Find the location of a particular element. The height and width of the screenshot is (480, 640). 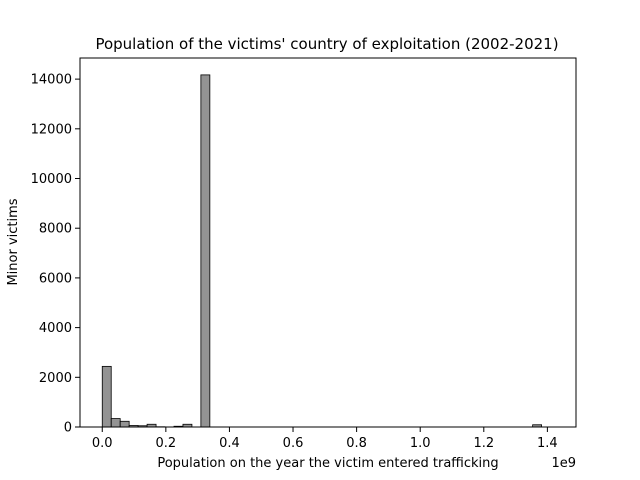

x-tick-label-3: 0.6 is located at coordinates (293, 443).